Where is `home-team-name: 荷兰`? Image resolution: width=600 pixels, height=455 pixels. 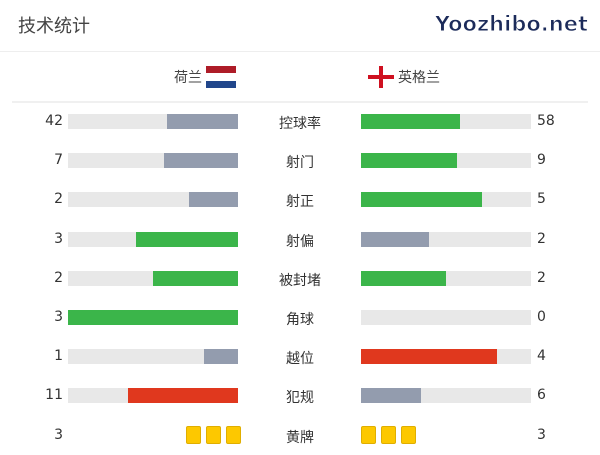 home-team-name: 荷兰 is located at coordinates (188, 78).